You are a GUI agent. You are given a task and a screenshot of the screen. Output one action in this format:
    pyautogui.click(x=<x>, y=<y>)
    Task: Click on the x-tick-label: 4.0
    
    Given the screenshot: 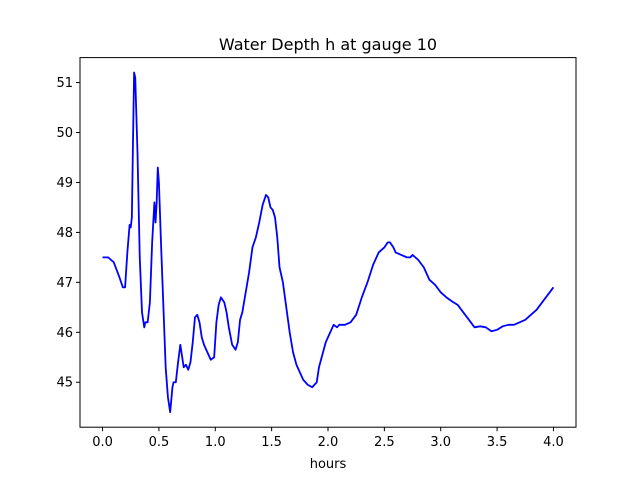 What is the action you would take?
    pyautogui.click(x=553, y=442)
    